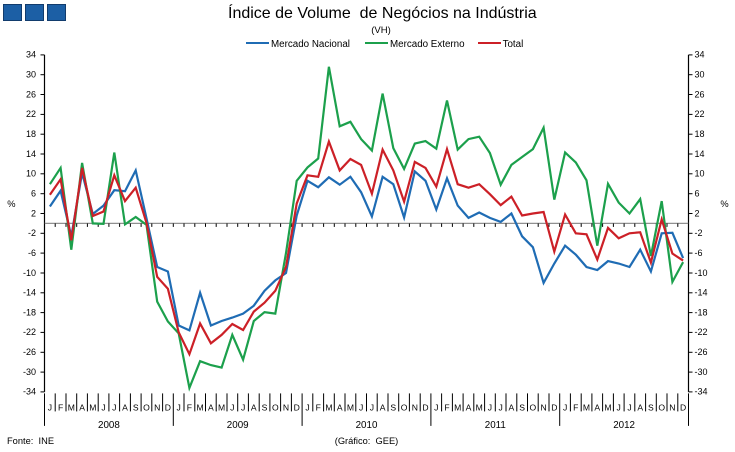 The image size is (735, 452). What do you see at coordinates (367, 425) in the screenshot?
I see `svg-text: 2010` at bounding box center [367, 425].